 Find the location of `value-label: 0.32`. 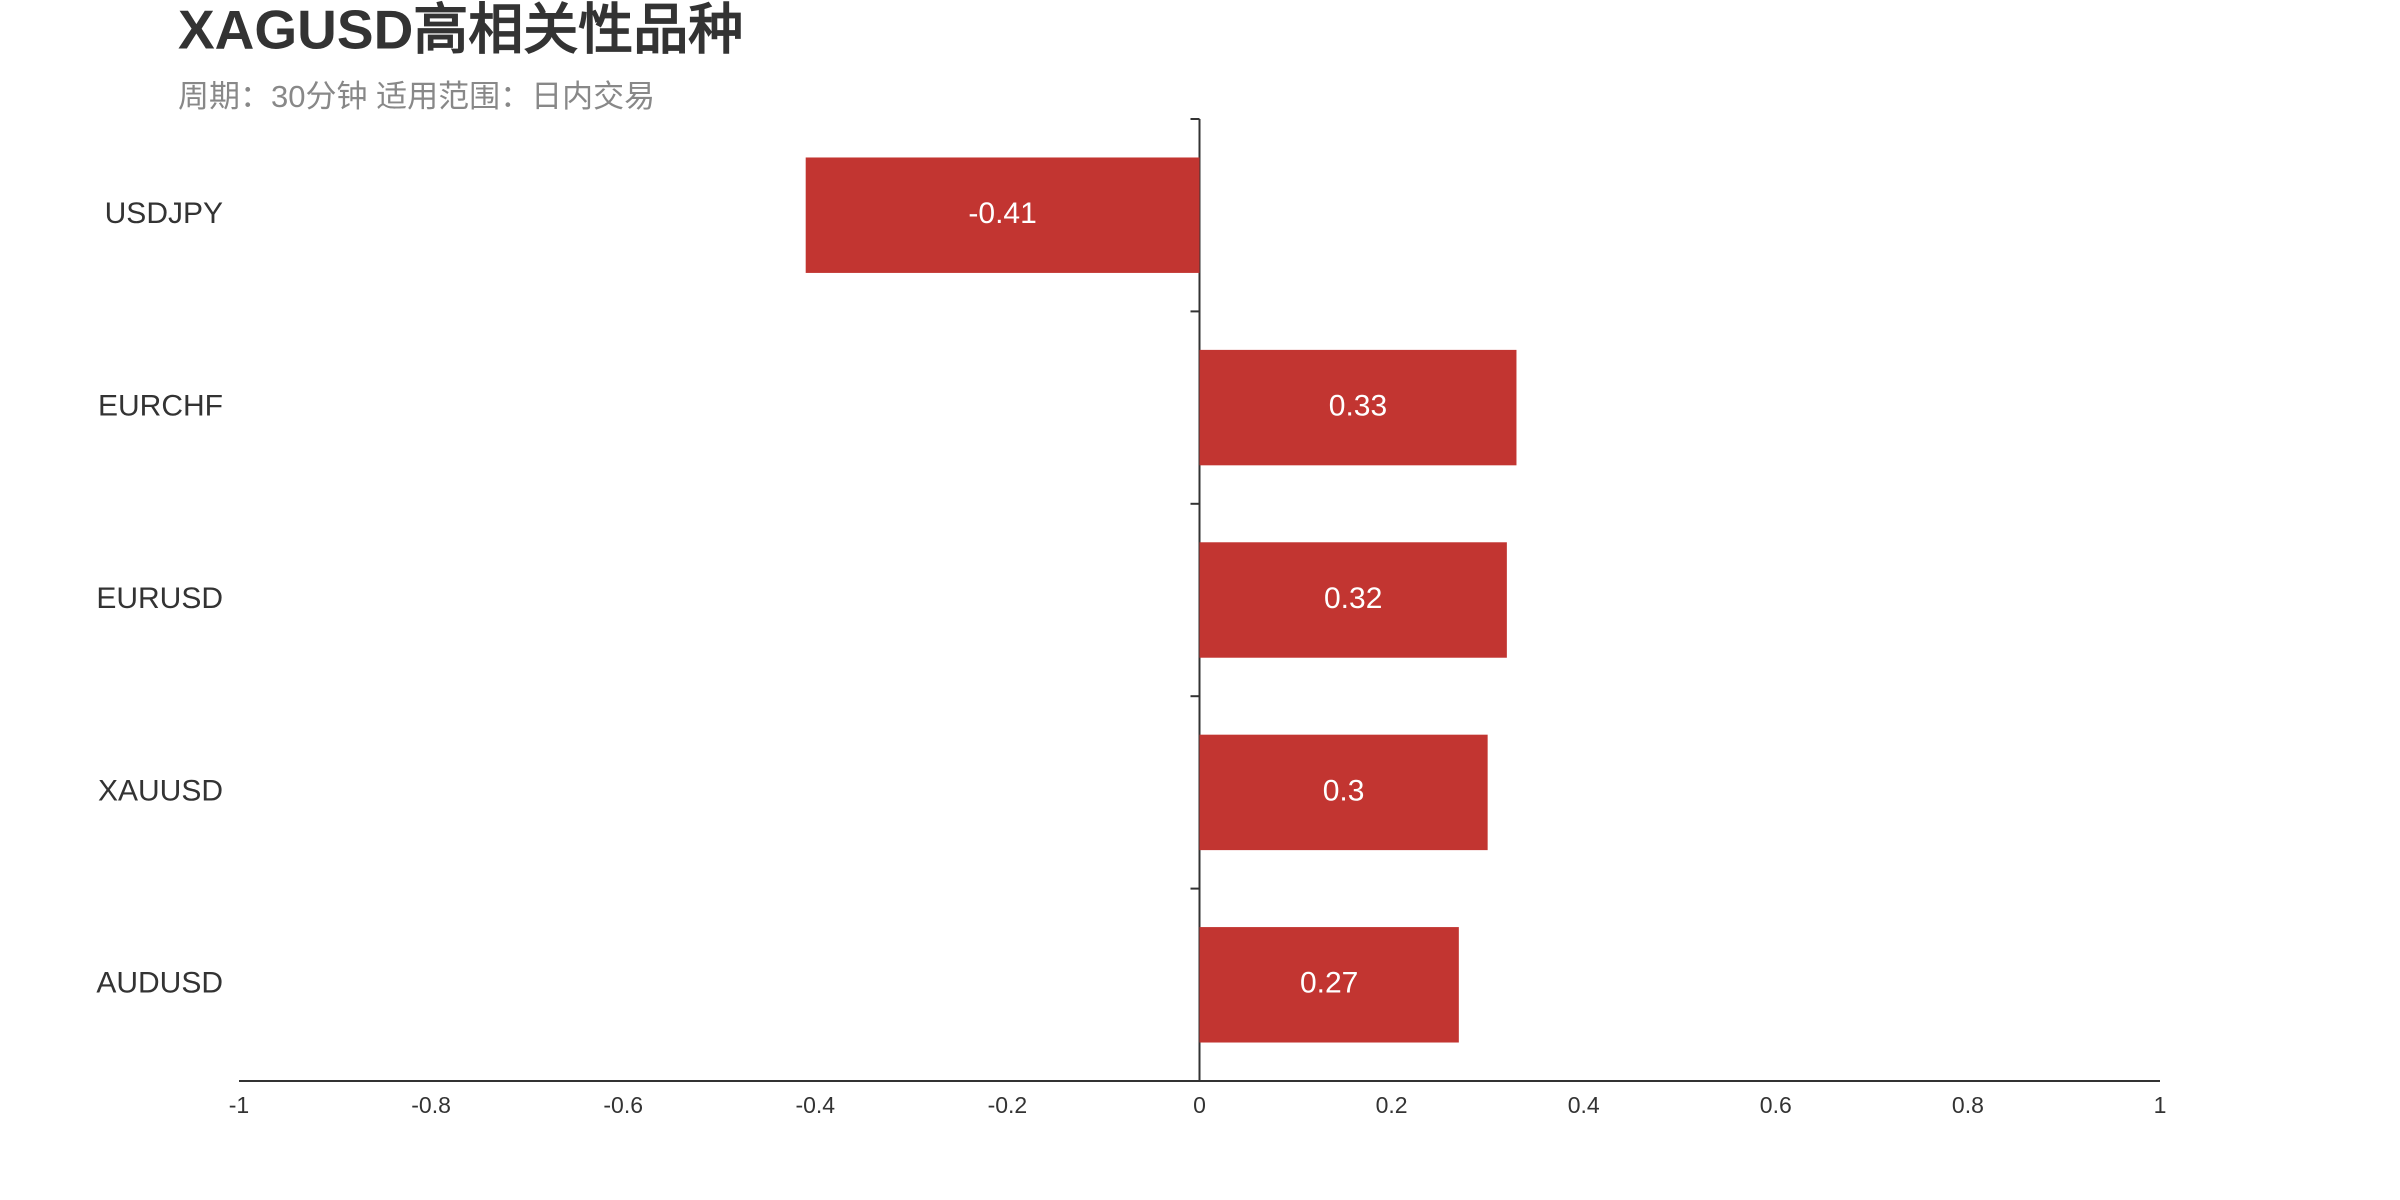

value-label: 0.32 is located at coordinates (1353, 598).